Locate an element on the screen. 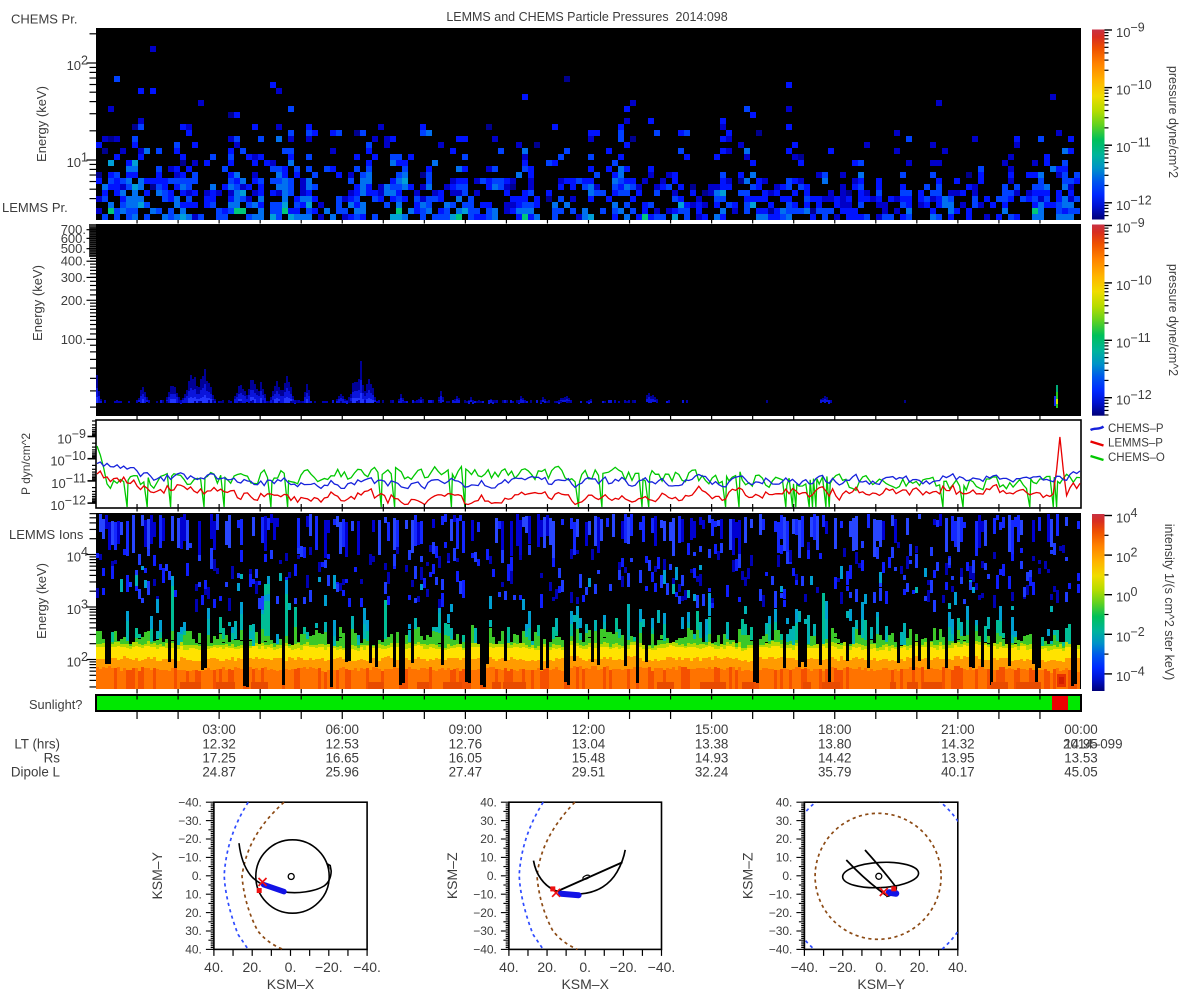 The width and height of the screenshot is (1200, 1000). svg-text: 14.32 is located at coordinates (958, 744).